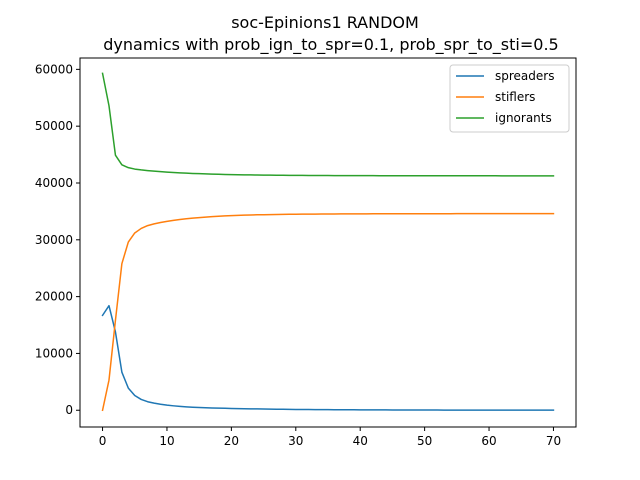 The image size is (640, 480). What do you see at coordinates (54, 126) in the screenshot?
I see `y-tick-label: 50000` at bounding box center [54, 126].